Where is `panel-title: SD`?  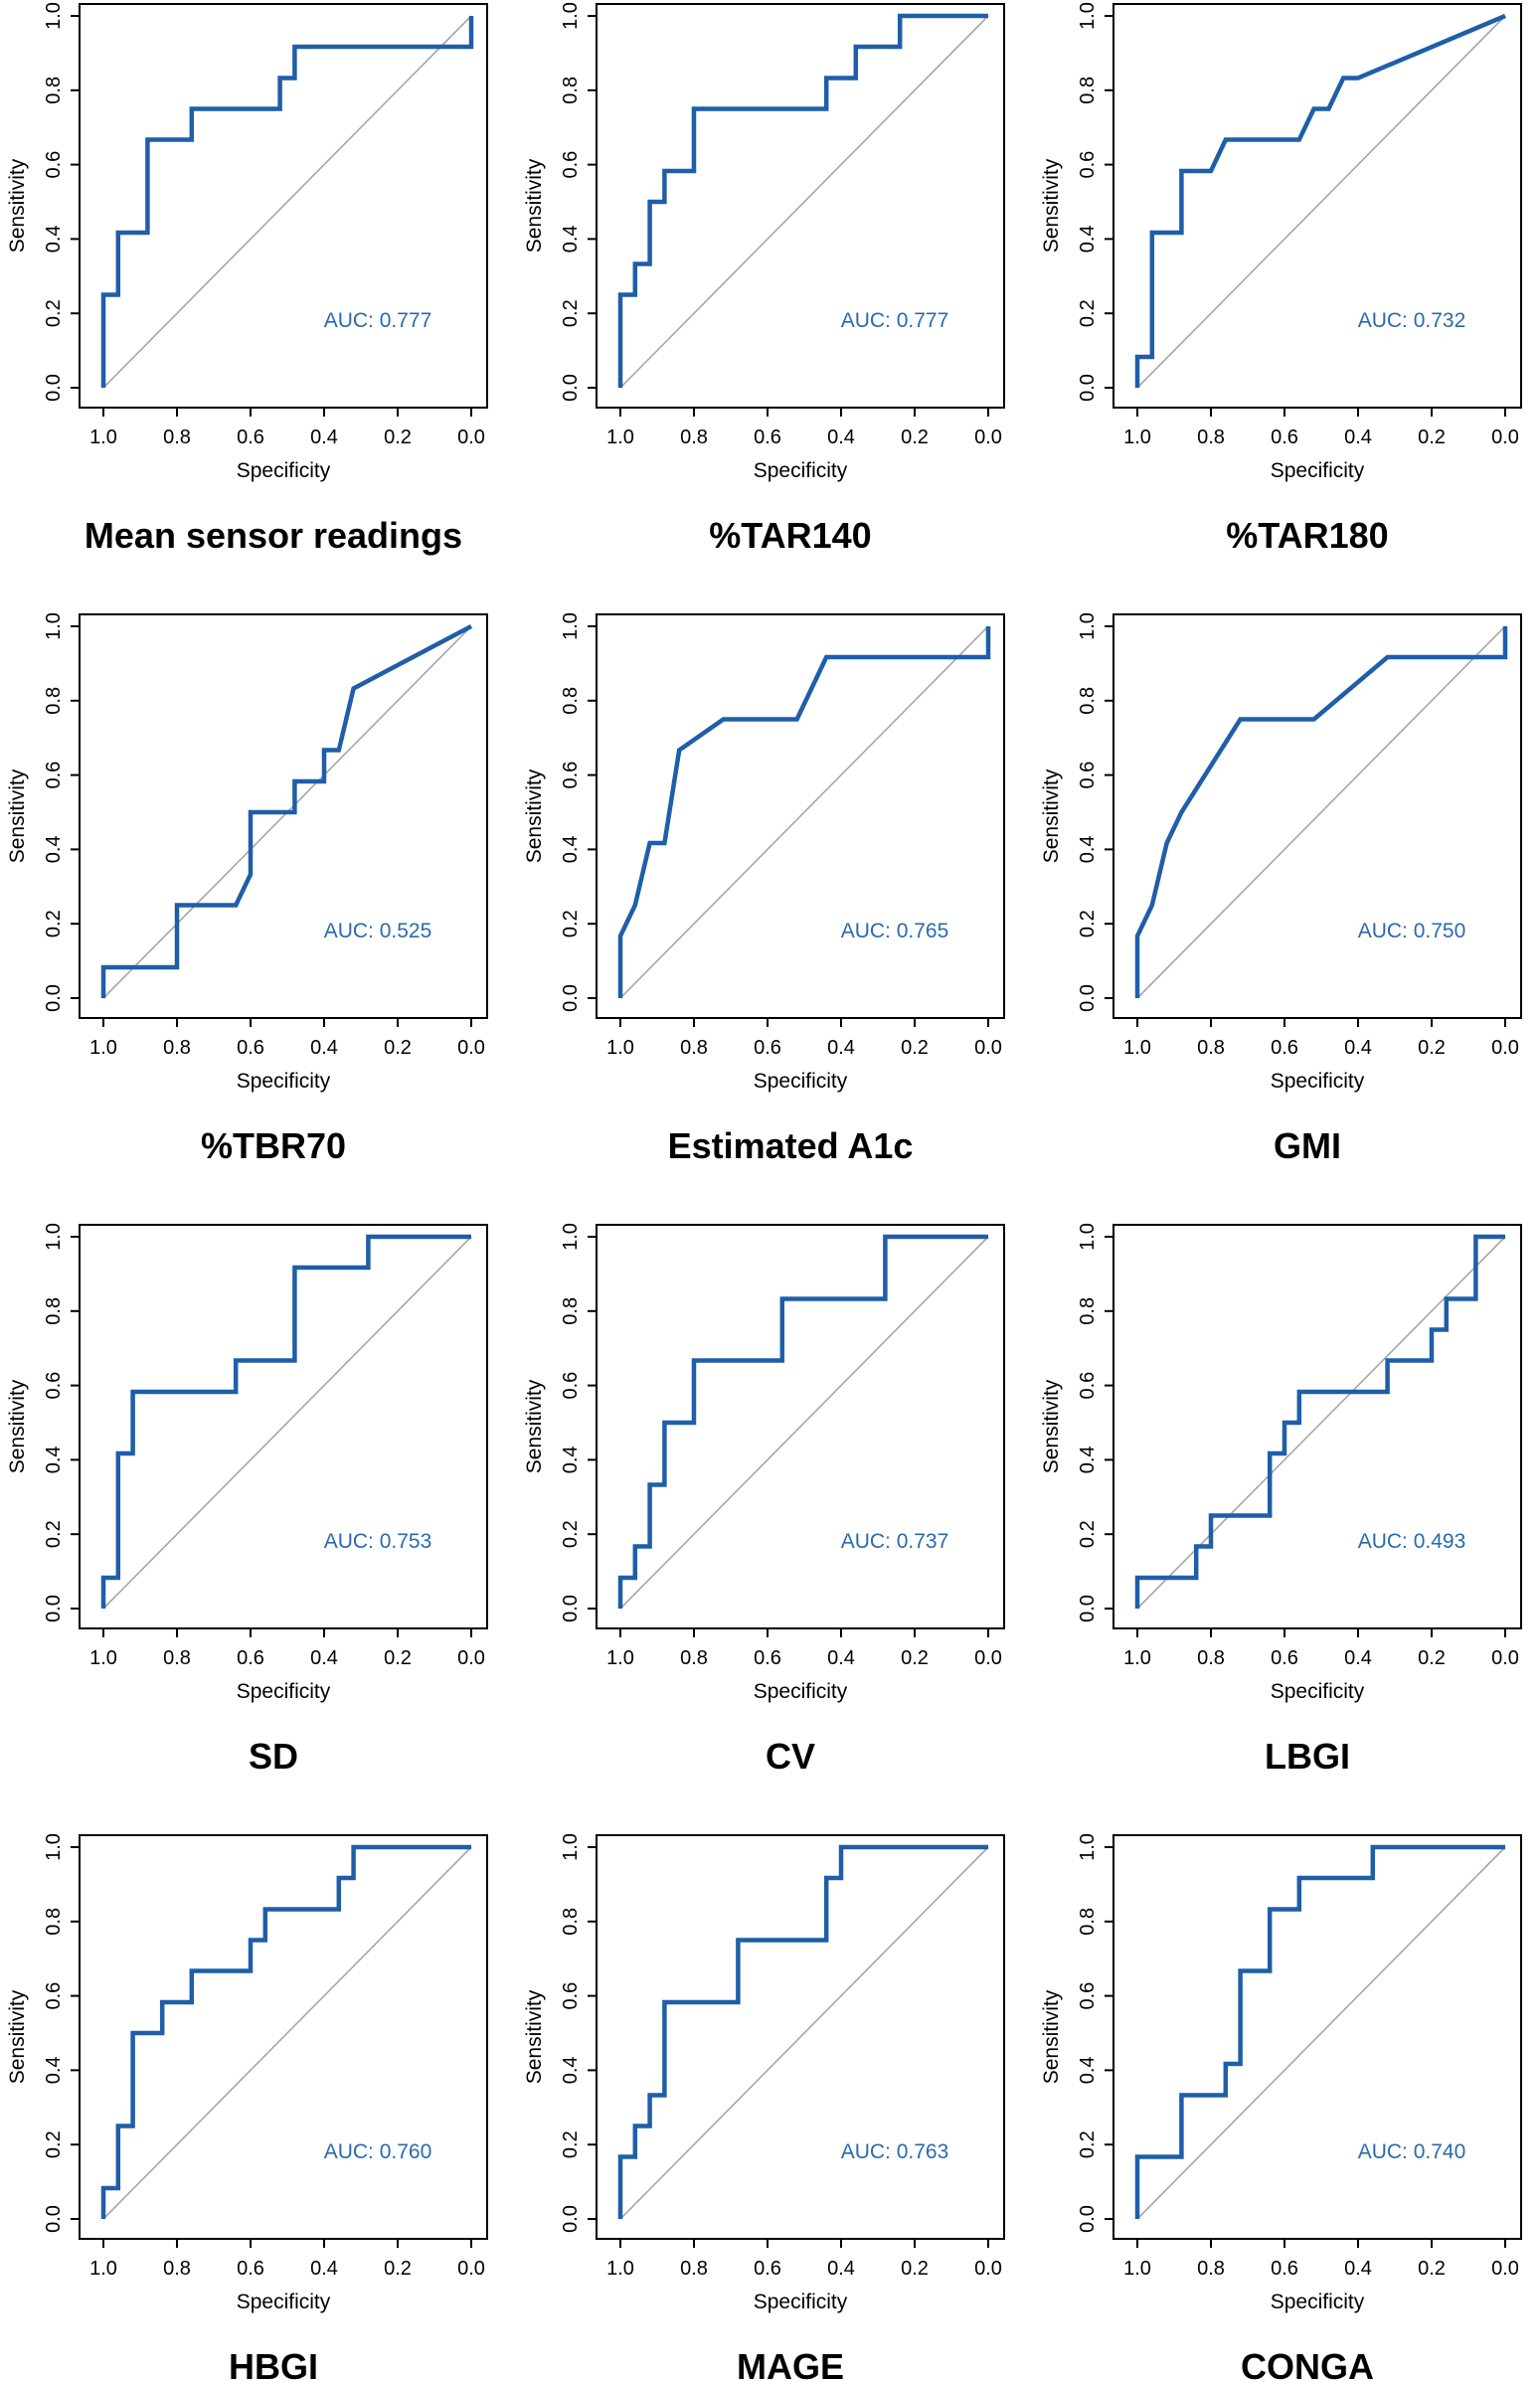 panel-title: SD is located at coordinates (273, 1757).